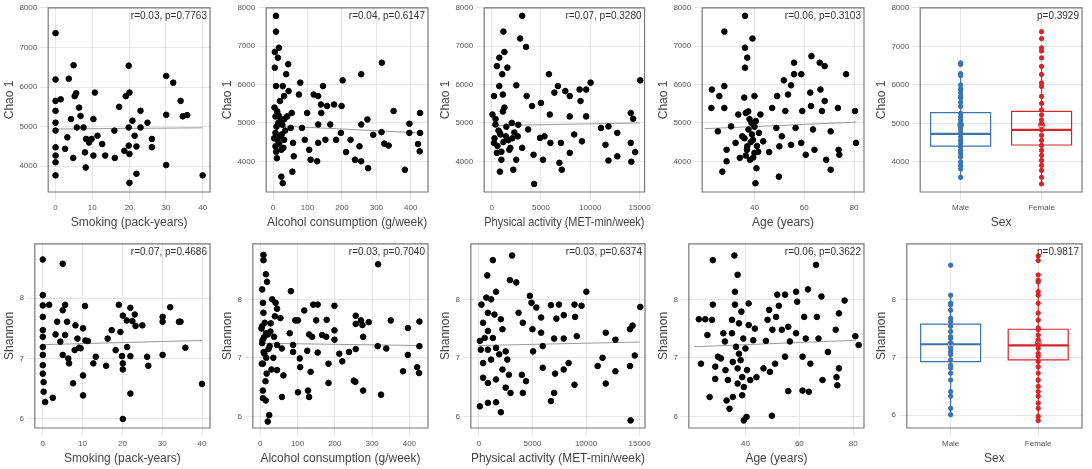 Image resolution: width=1092 pixels, height=469 pixels. Describe the element at coordinates (387, 15) in the screenshot. I see `annotation: r=0.04, p=0.6147` at that location.